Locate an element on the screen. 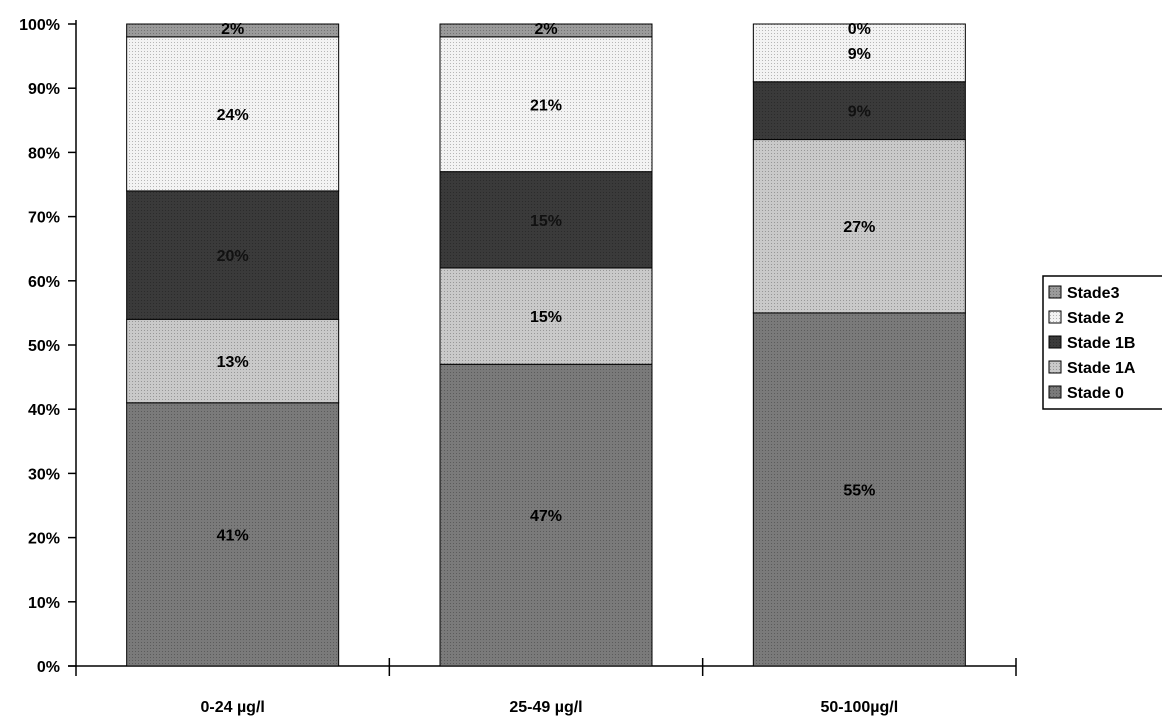 The width and height of the screenshot is (1162, 724). legend: Stade3 Stade 2 Stade 1B Stade 1A Stade 0 is located at coordinates (1102, 342).